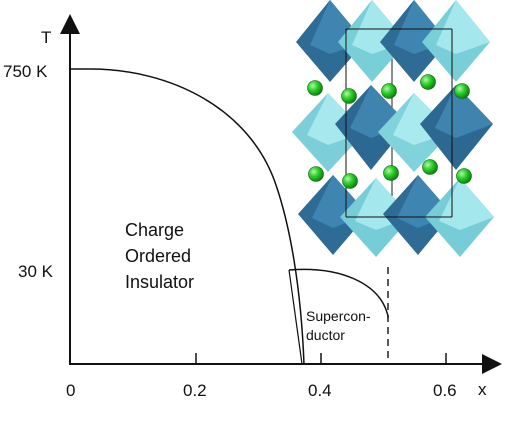 The height and width of the screenshot is (434, 509). I want to click on superconducting-dome-boundary-left, so click(295, 317).